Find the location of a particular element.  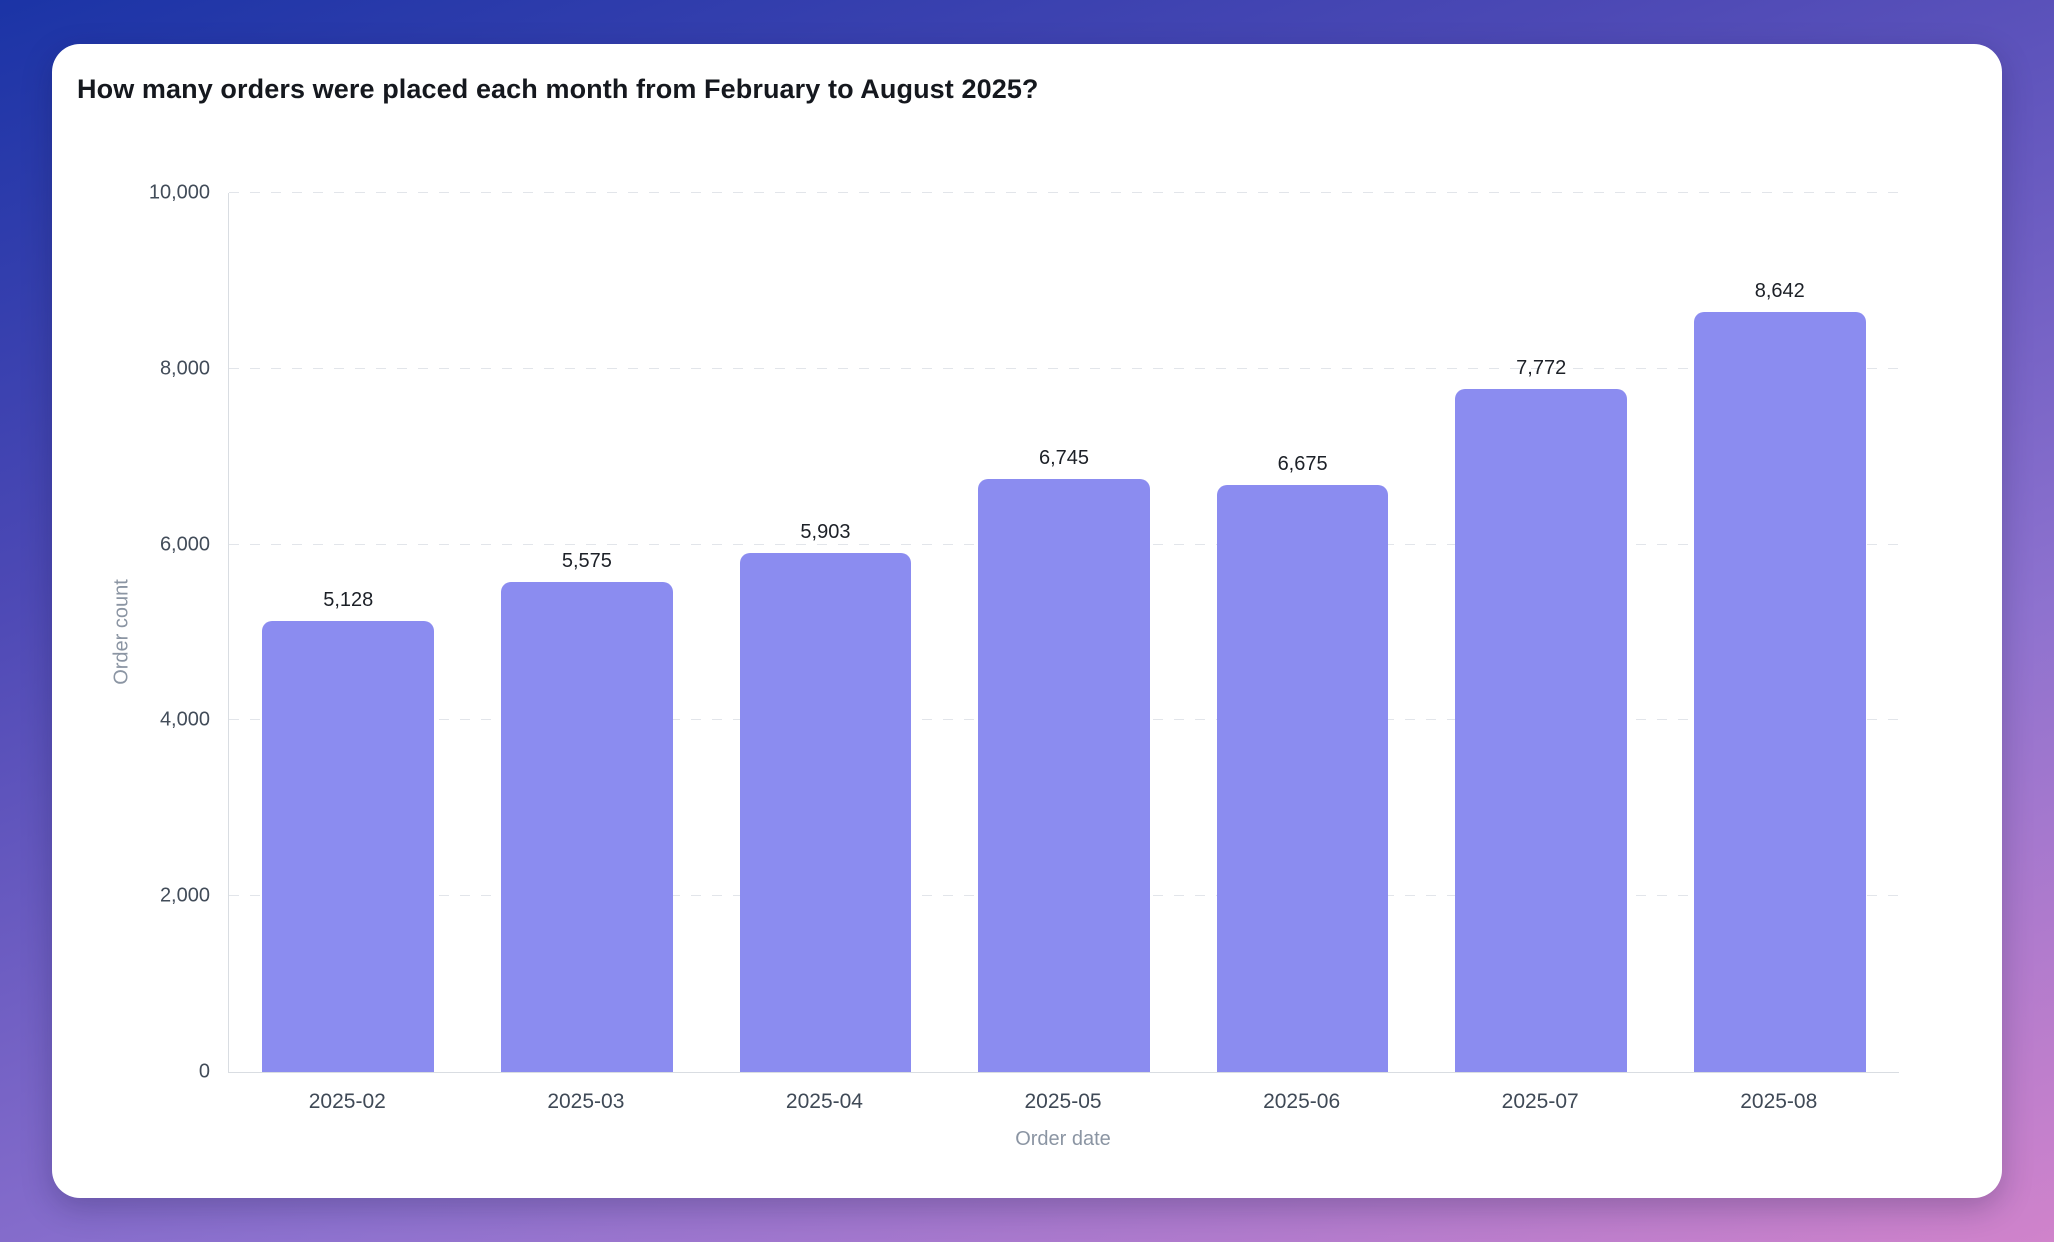

bar-slot: 5,128 is located at coordinates (348, 632).